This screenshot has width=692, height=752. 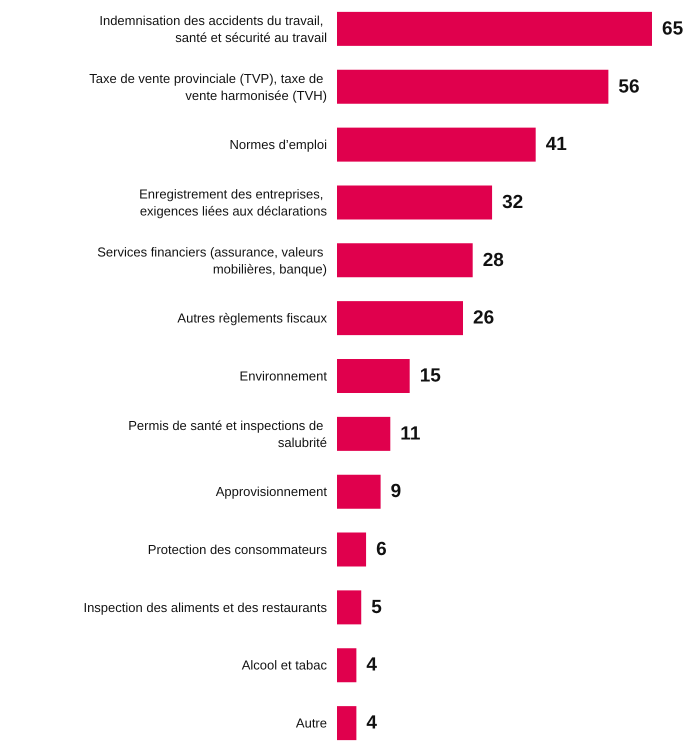 I want to click on data-label: 41, so click(x=557, y=145).